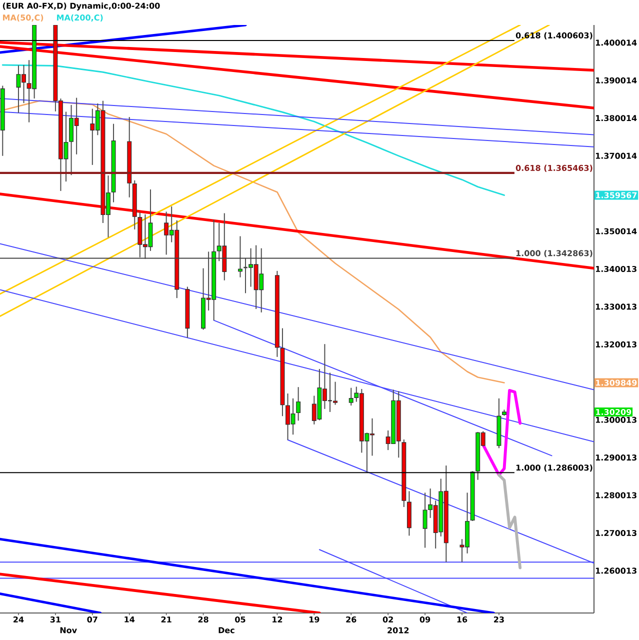  I want to click on y-tick-label: 1.260013, so click(616, 571).